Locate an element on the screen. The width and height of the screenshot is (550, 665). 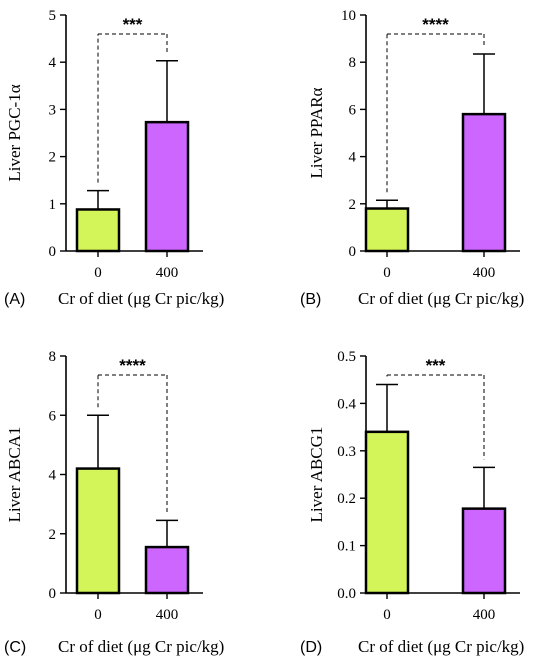
y-axis-title: Liver ABCG1 is located at coordinates (316, 475).